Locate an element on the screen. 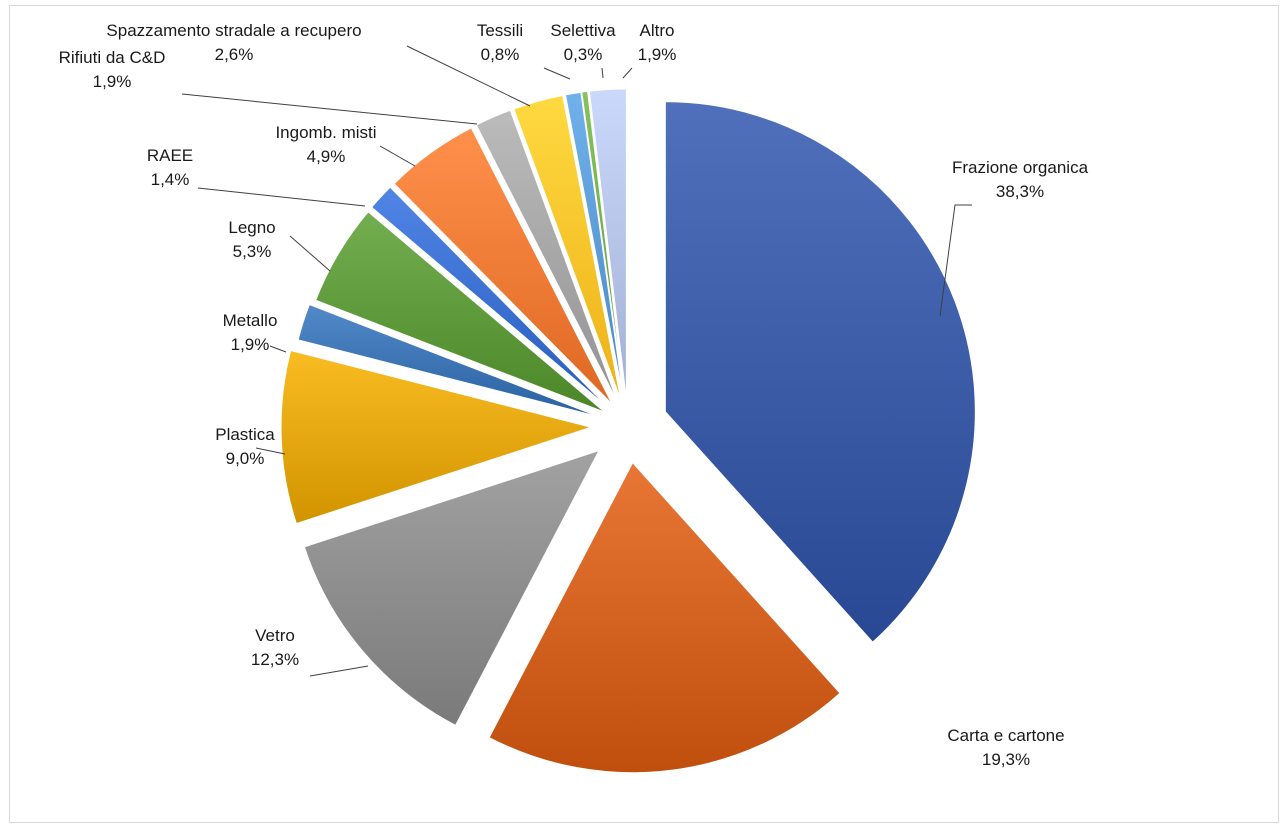 This screenshot has height=828, width=1285. leader-line-spazzamento-stradale-a-recupero is located at coordinates (468, 76).